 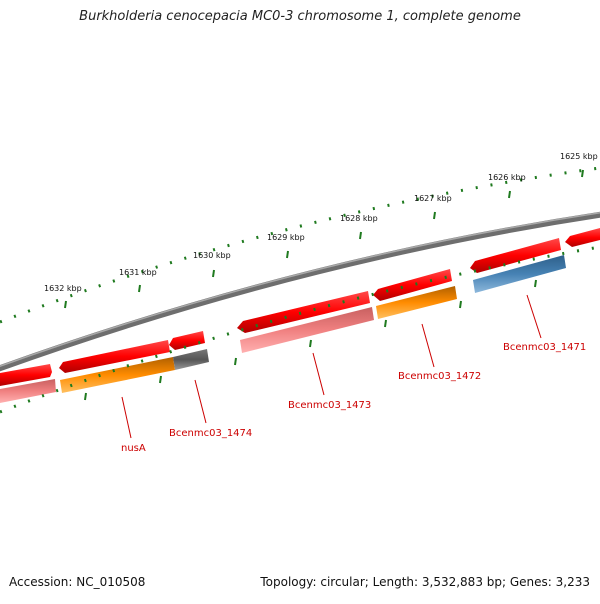 I want to click on scale-label-1631: 1631 kbp, so click(x=138, y=272).